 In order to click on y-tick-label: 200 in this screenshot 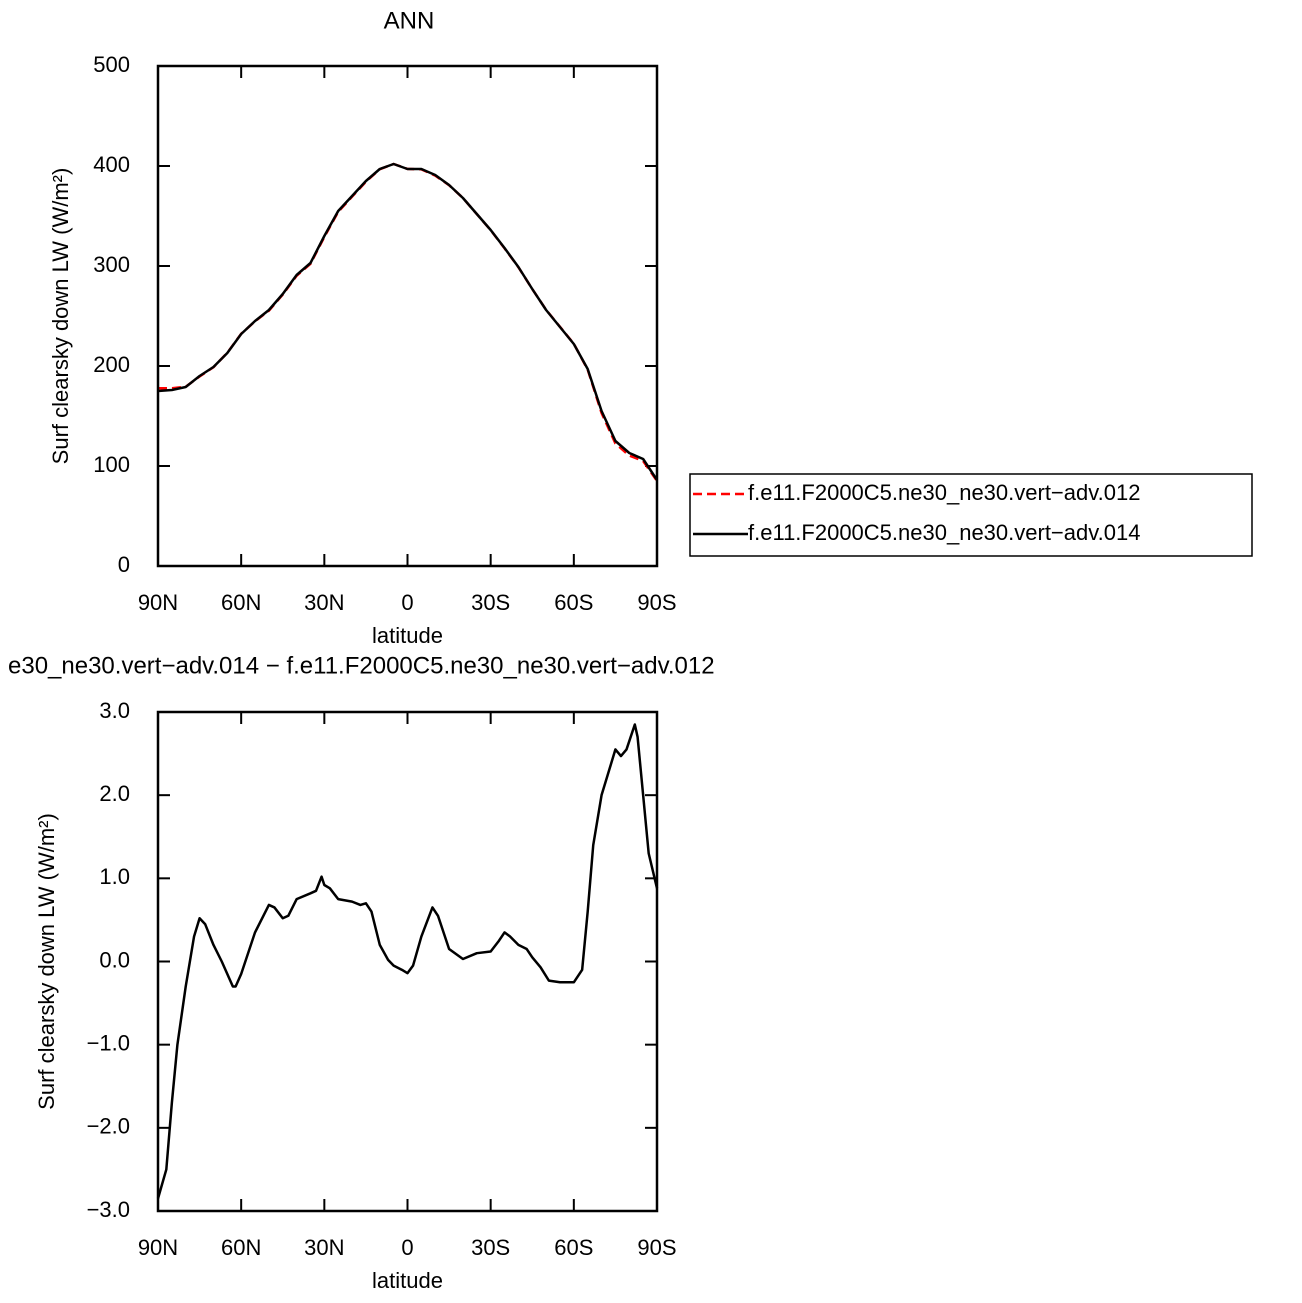, I will do `click(111, 364)`.